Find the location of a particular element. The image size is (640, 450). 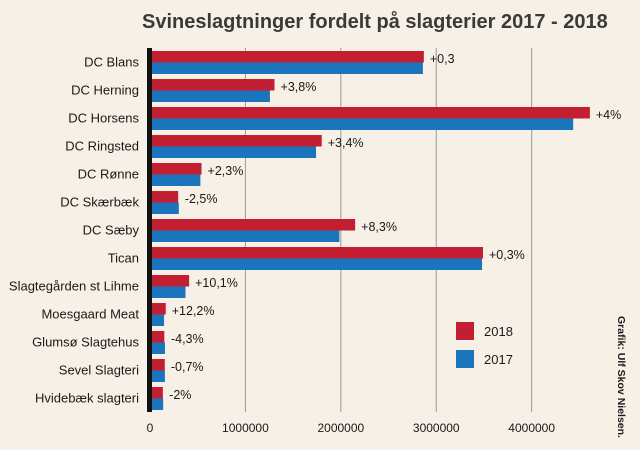

change-annotation: +12,2% is located at coordinates (193, 311).